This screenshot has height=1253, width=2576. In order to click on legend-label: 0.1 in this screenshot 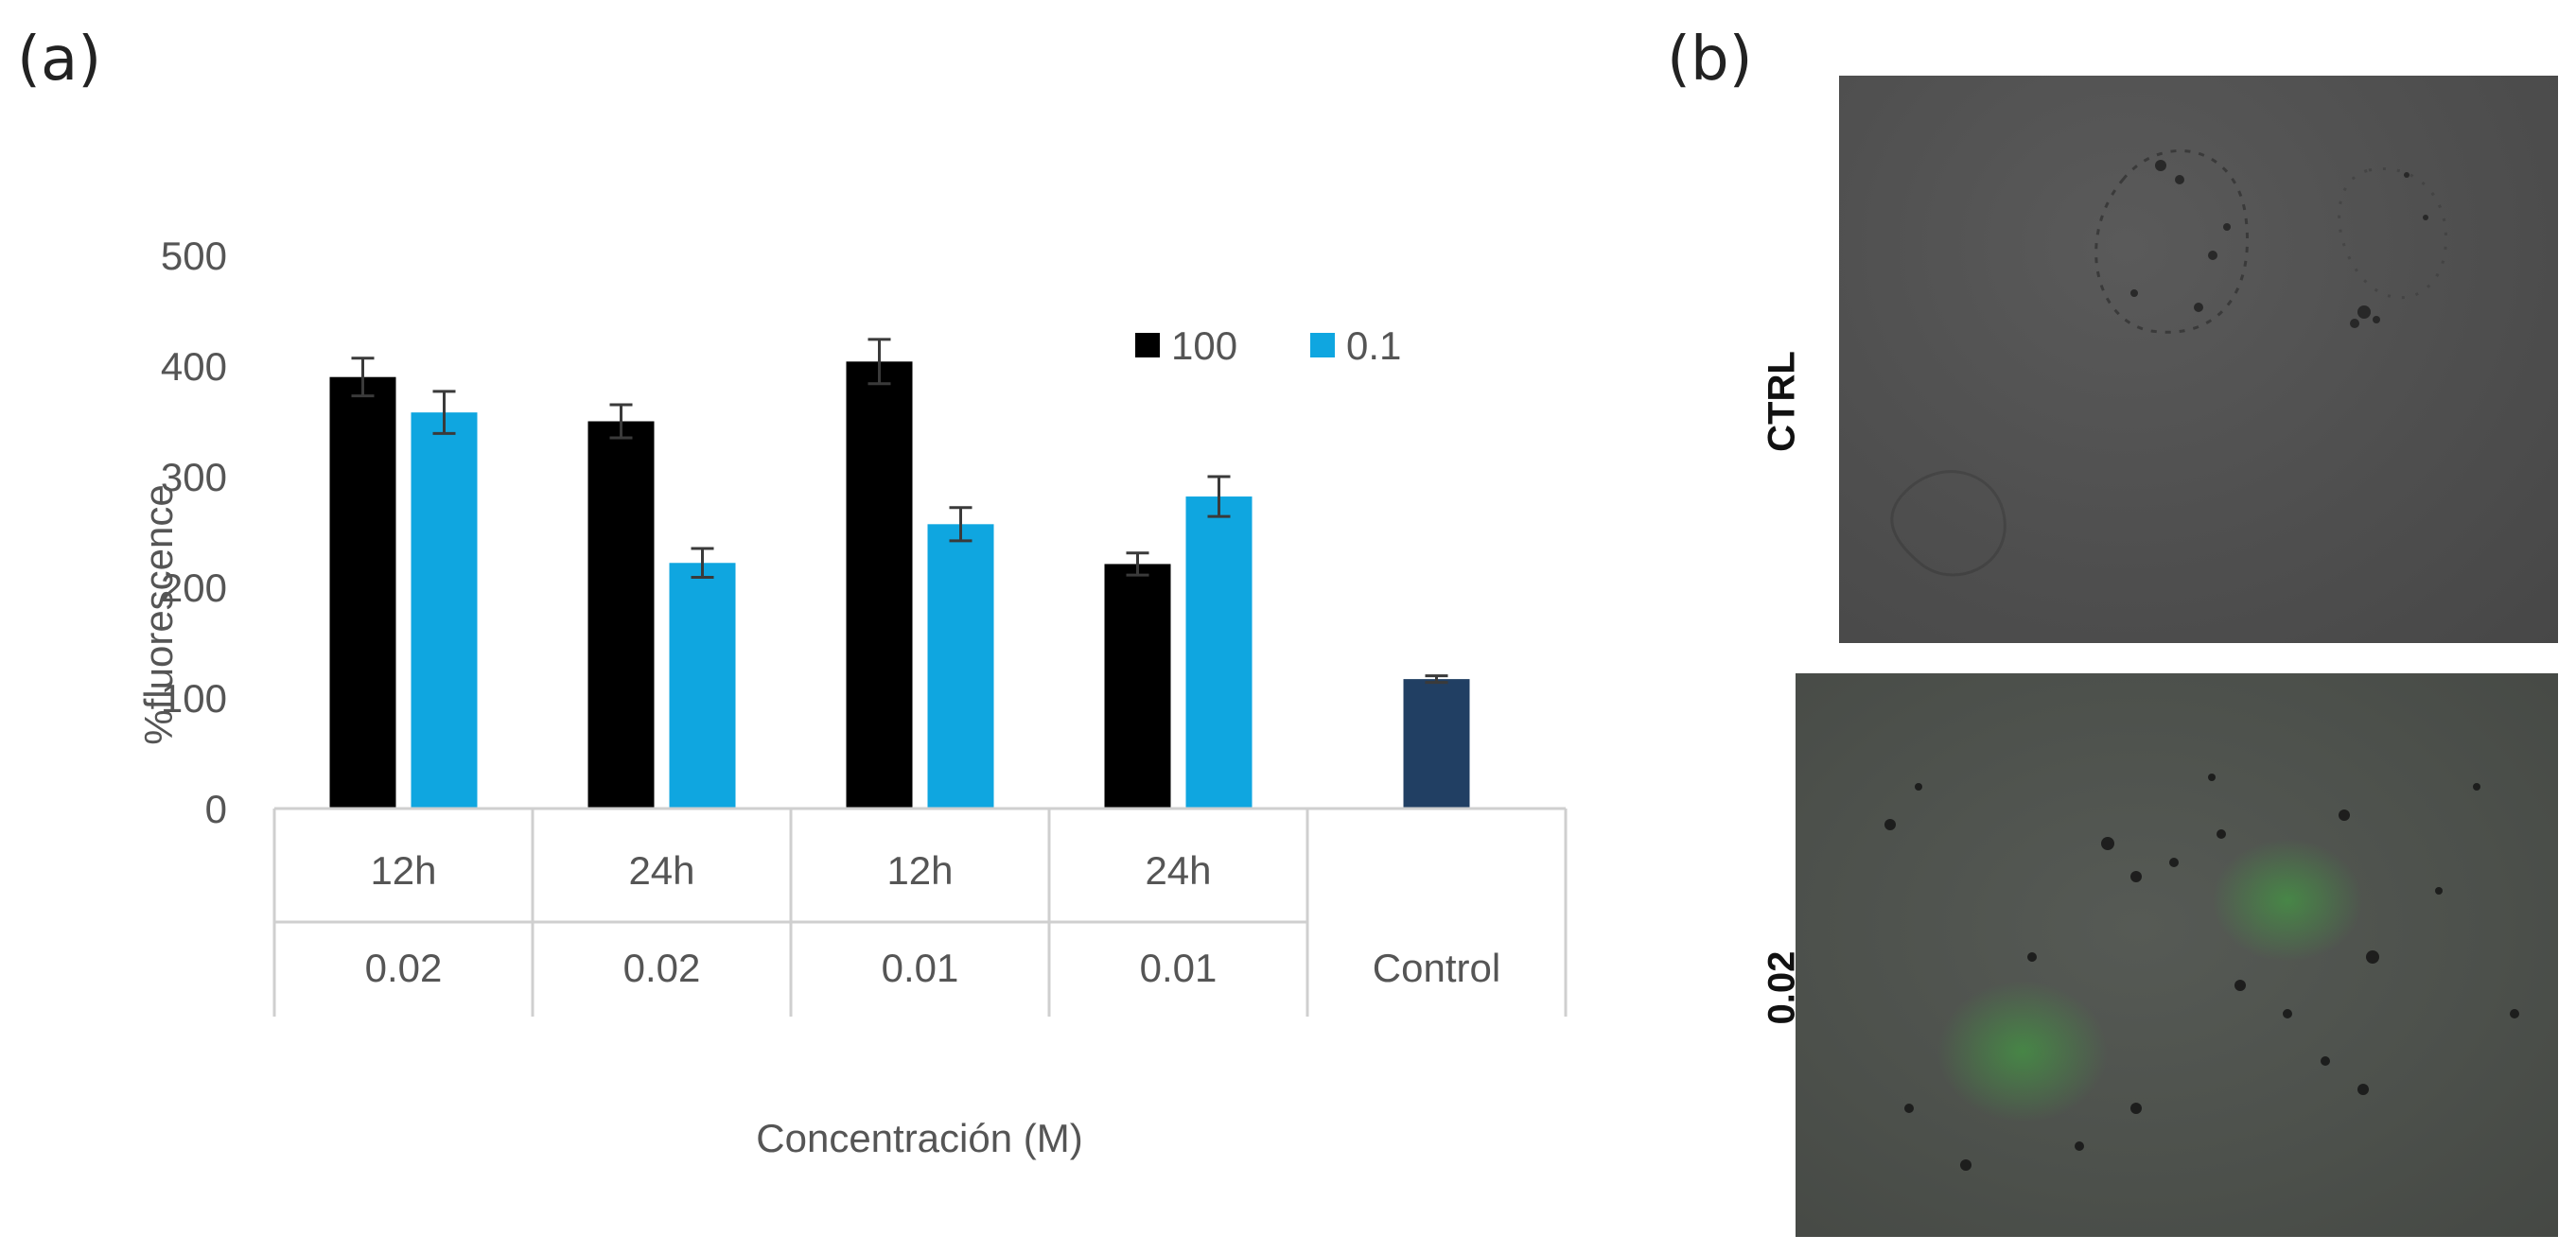, I will do `click(1374, 345)`.